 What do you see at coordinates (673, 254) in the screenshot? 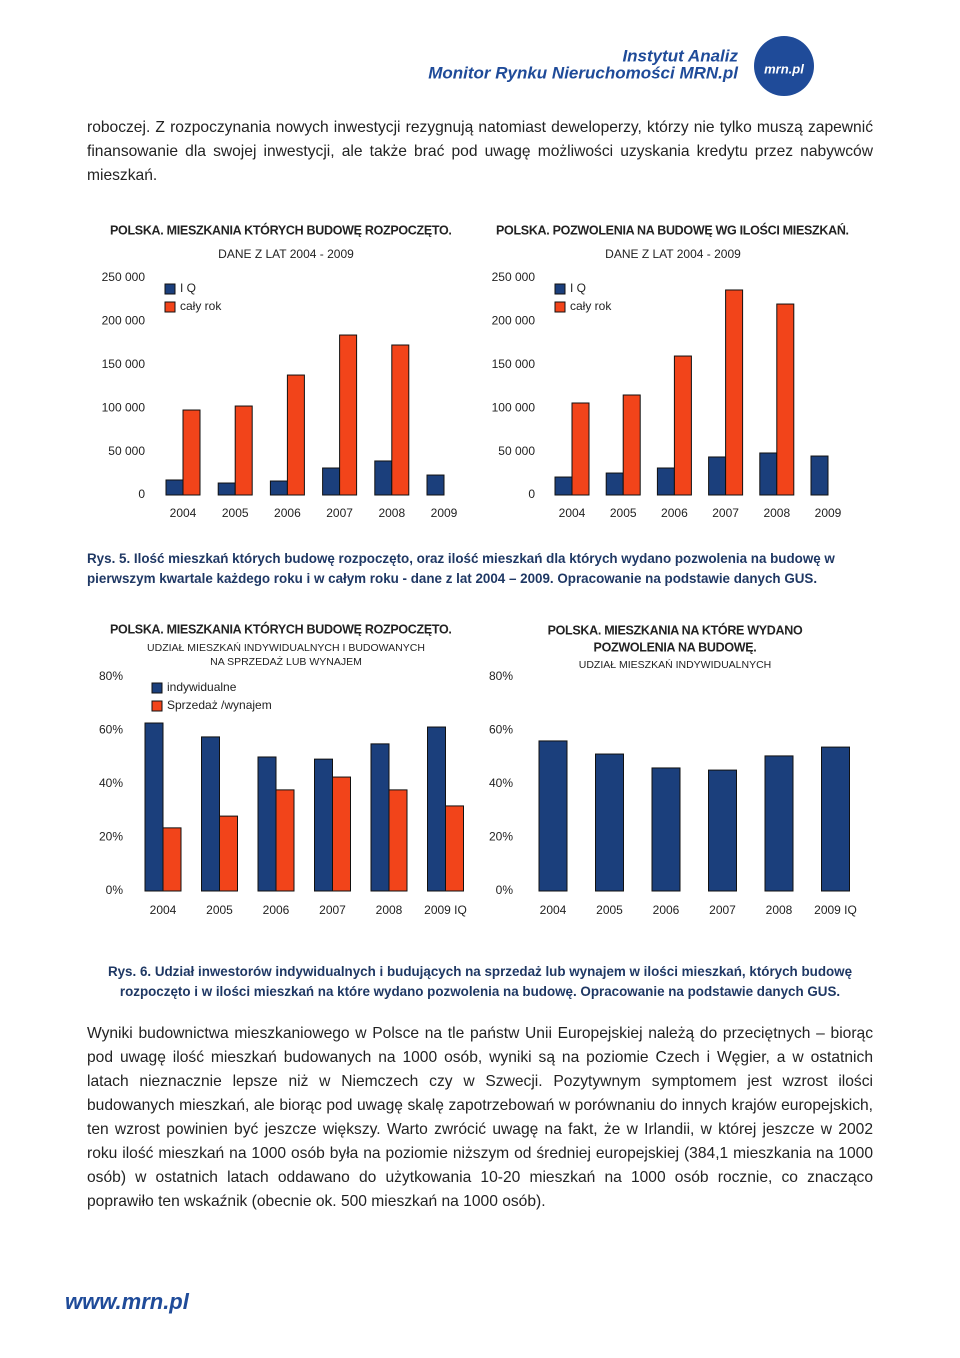
I see `chart-subtitle: DANE Z LAT 2004 - 2009` at bounding box center [673, 254].